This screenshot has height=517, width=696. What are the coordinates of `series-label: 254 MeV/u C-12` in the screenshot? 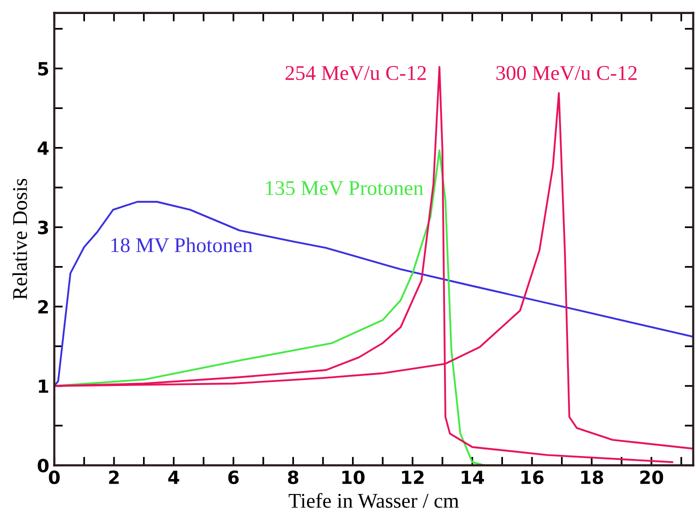 It's located at (356, 73).